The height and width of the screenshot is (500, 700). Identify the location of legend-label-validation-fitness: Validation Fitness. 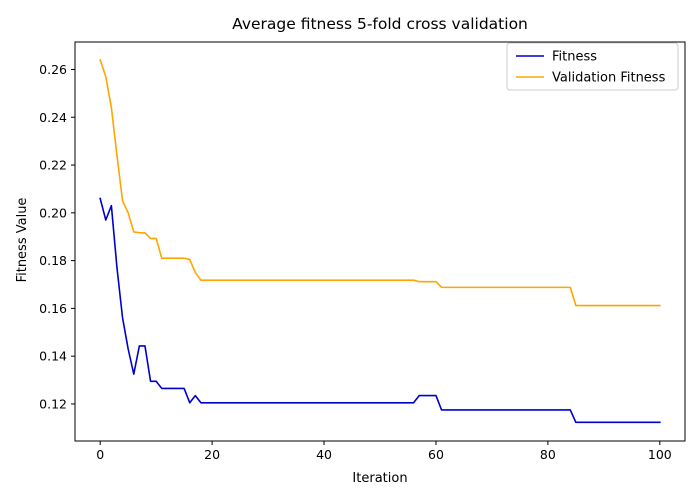
(609, 78).